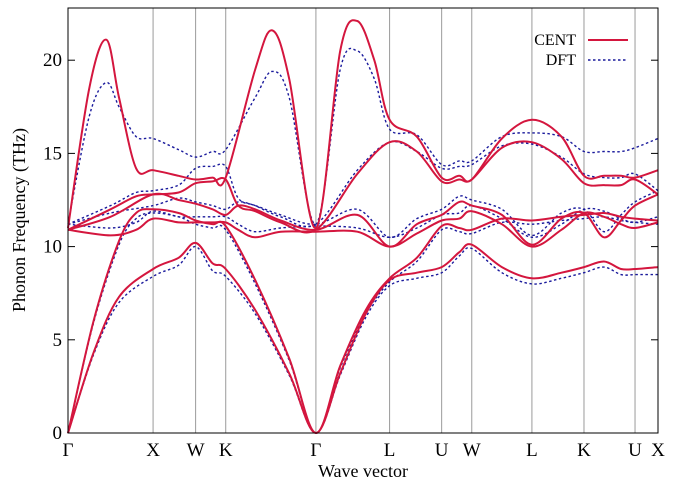  Describe the element at coordinates (363, 471) in the screenshot. I see `x-axis-title: Wave vector` at that location.